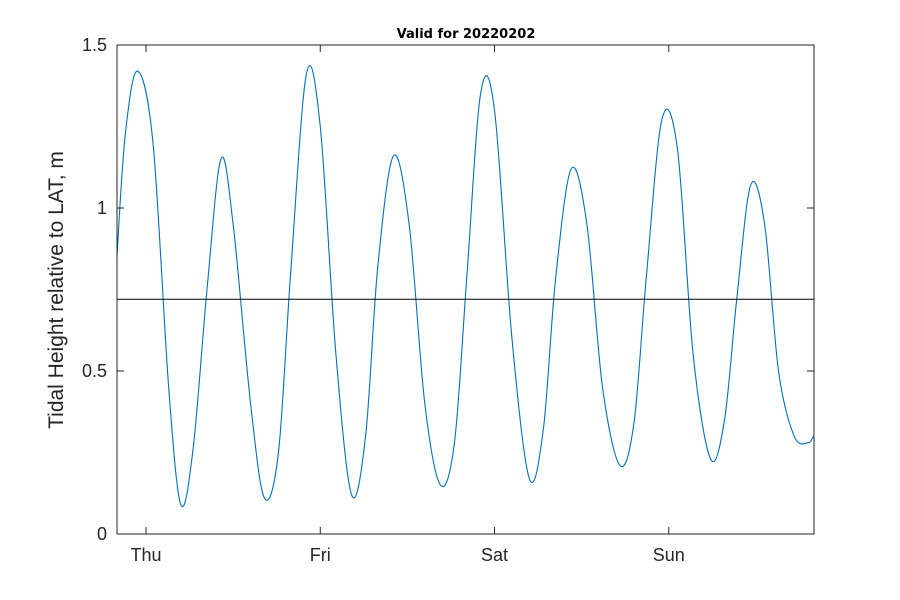 This screenshot has width=900, height=600. I want to click on x-tick-label: Sun, so click(669, 555).